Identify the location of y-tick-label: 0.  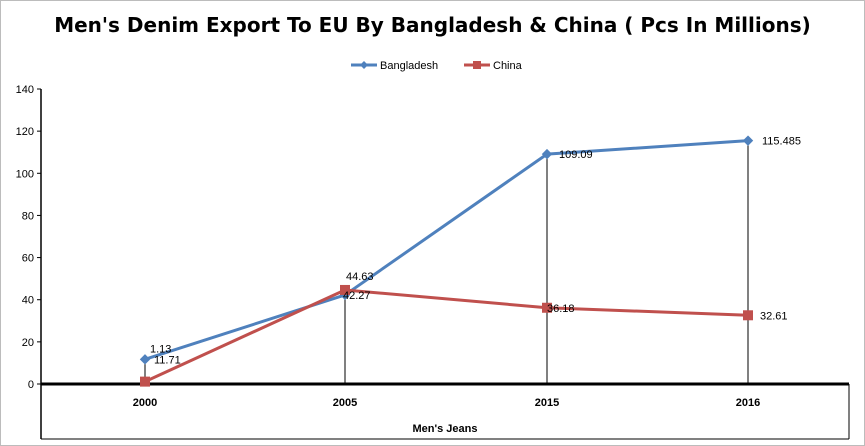
(31, 385).